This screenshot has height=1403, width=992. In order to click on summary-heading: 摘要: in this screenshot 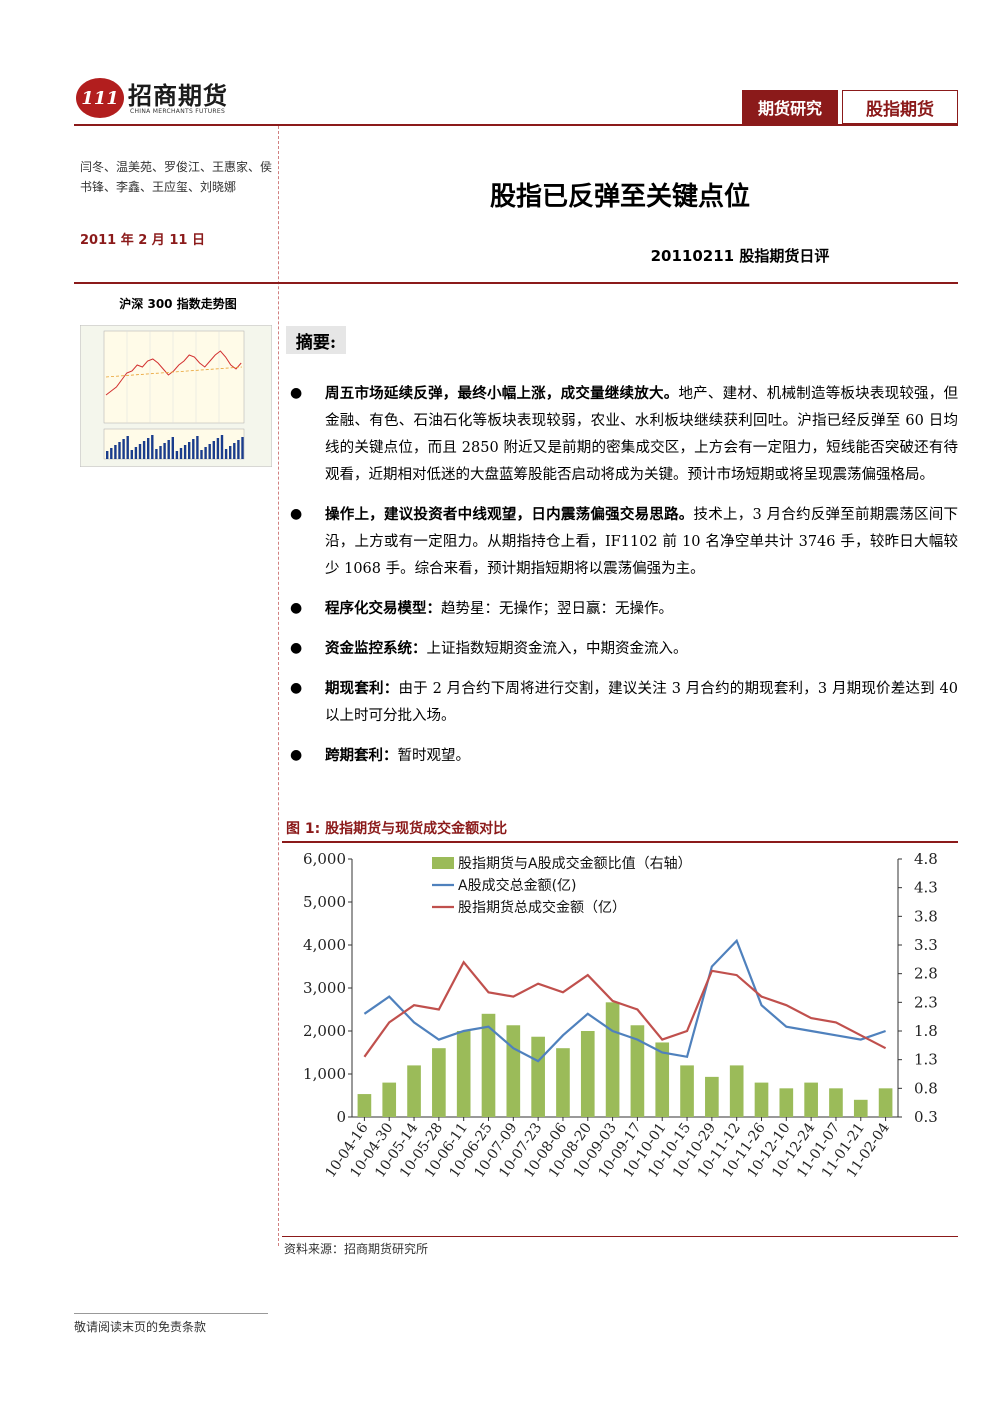, I will do `click(316, 340)`.